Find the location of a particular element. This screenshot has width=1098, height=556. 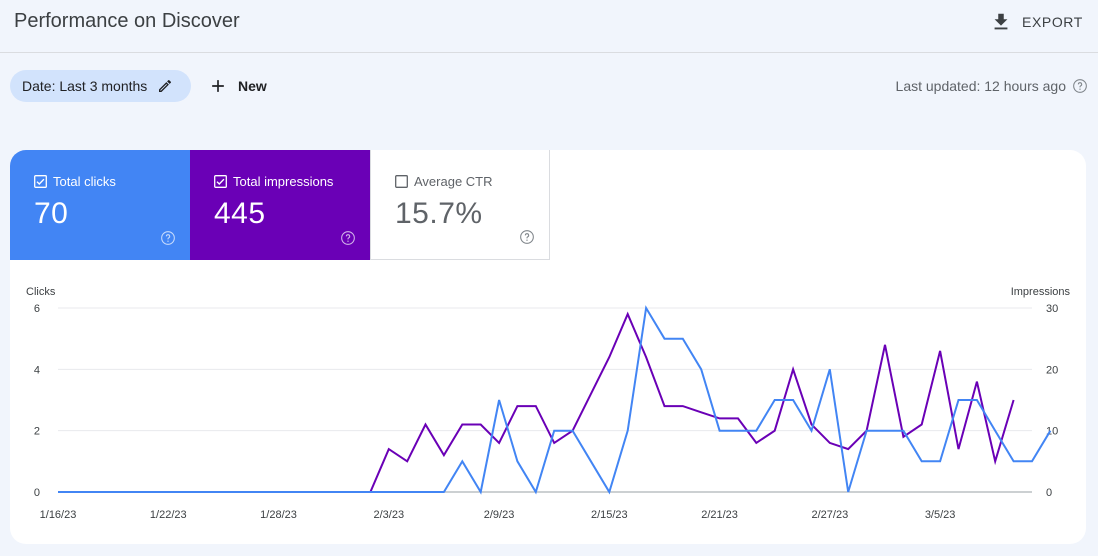

x-tick-label: 2/15/23 is located at coordinates (609, 515).